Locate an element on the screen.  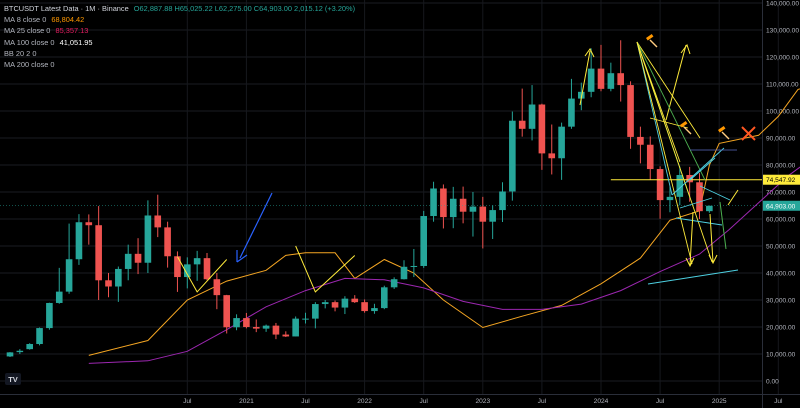
legend-ma100: MA 100 close 0 41,051.95 is located at coordinates (181, 42).